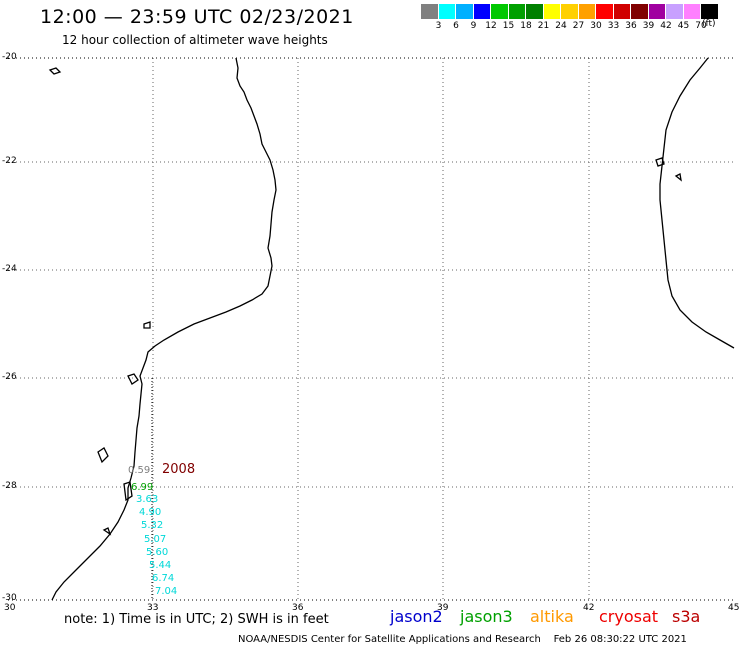 The image size is (740, 650). What do you see at coordinates (179, 469) in the screenshot?
I see `year-annotation: 2008` at bounding box center [179, 469].